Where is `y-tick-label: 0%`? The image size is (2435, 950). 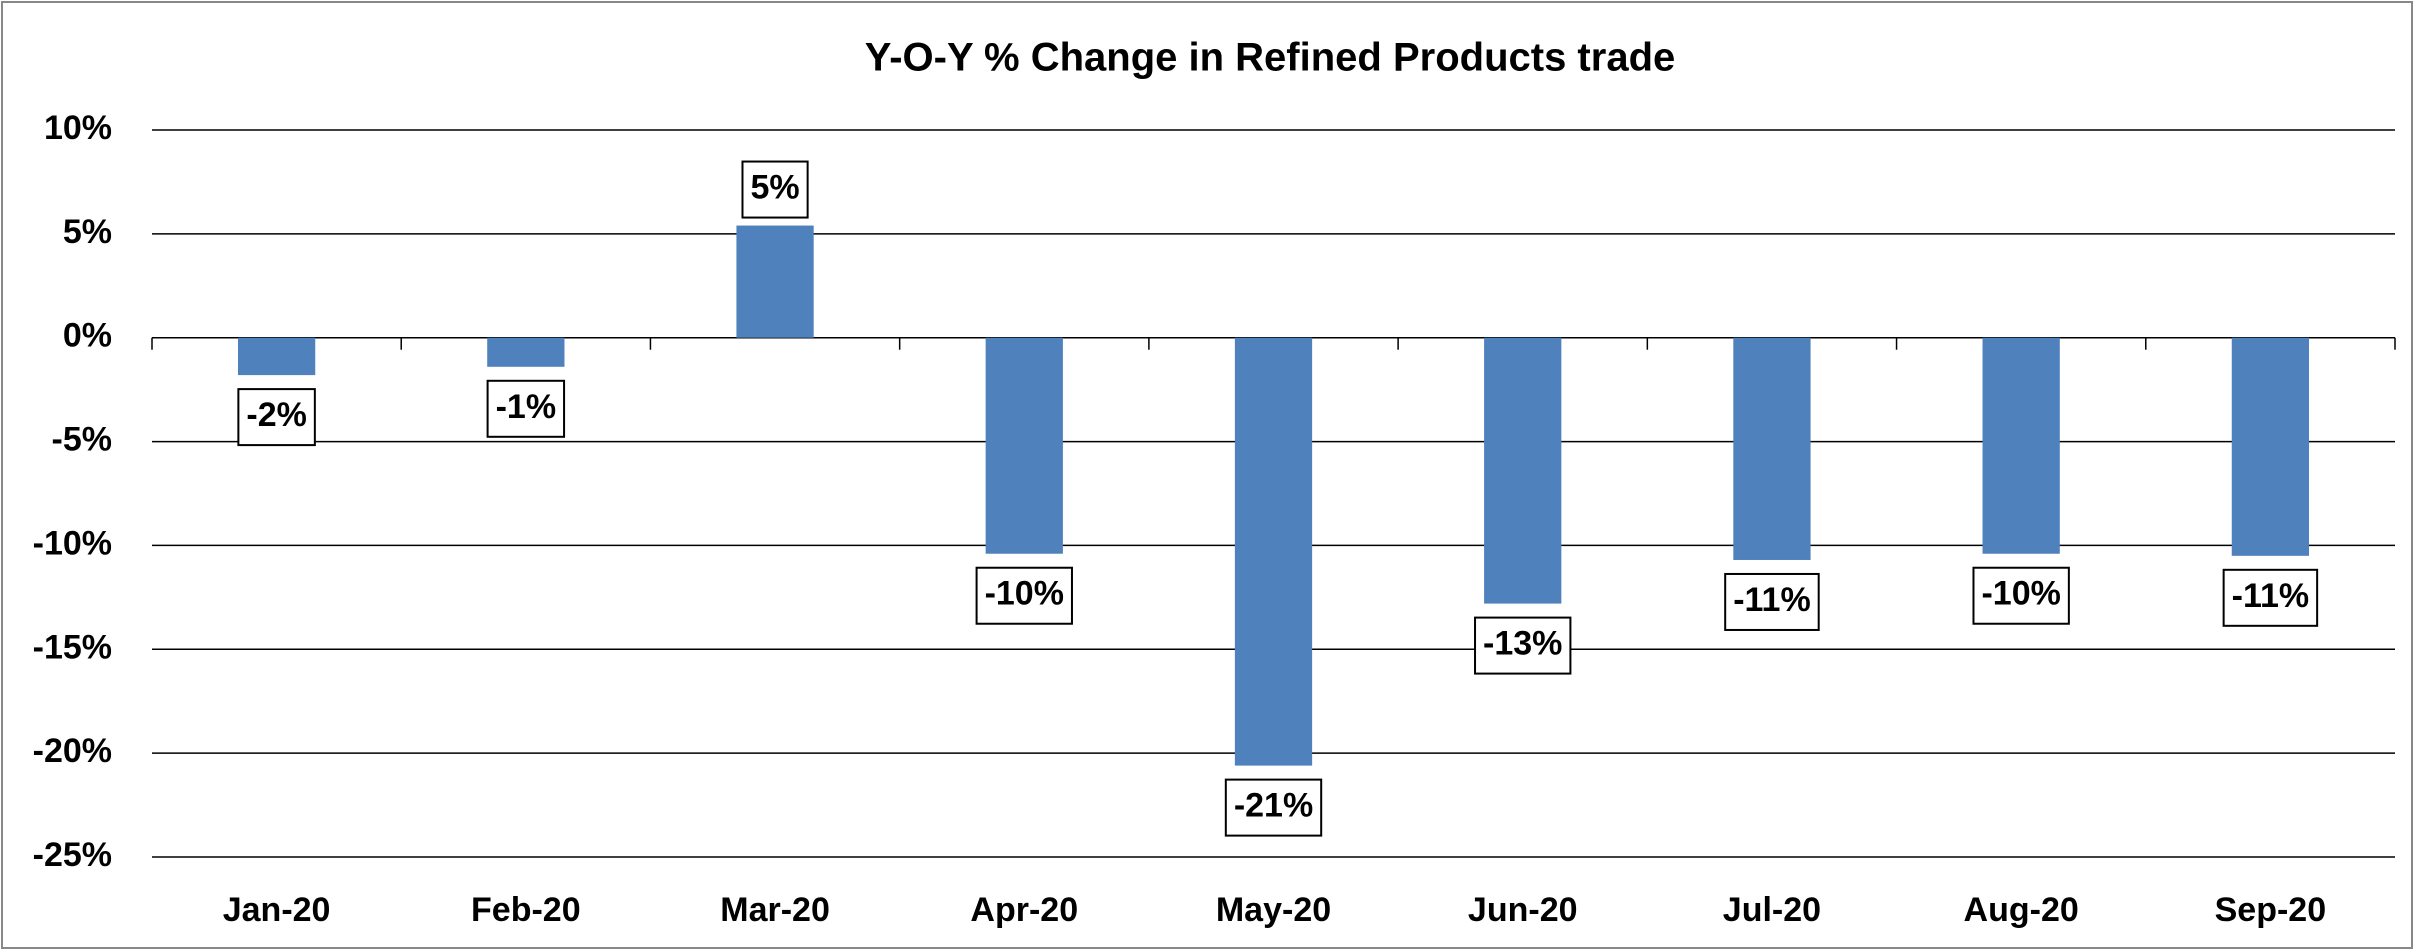
y-tick-label: 0% is located at coordinates (87, 336).